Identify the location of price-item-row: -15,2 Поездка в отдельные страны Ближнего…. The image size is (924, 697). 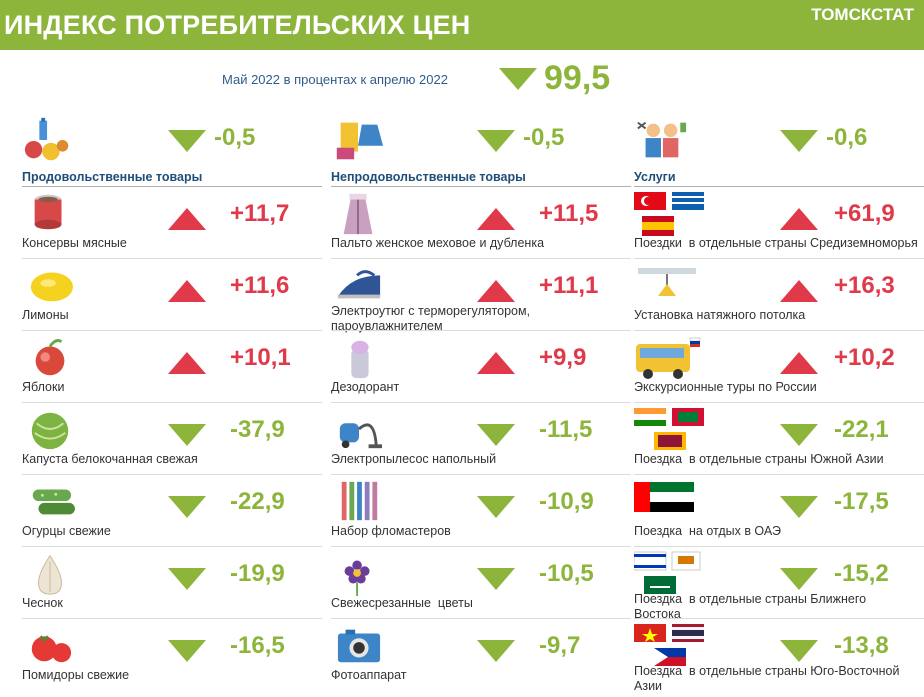
(778, 584).